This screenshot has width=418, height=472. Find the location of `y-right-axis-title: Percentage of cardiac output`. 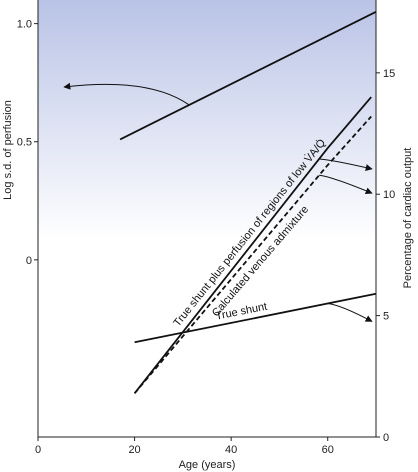

y-right-axis-title: Percentage of cardiac output is located at coordinates (408, 218).